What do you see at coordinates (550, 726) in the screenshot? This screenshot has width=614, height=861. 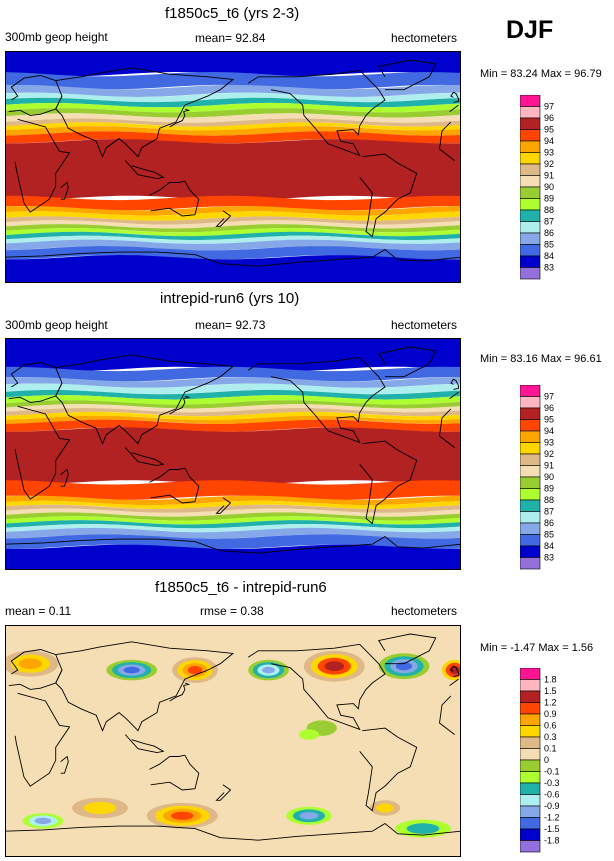 I see `colorbar-tick-label: 0.6` at bounding box center [550, 726].